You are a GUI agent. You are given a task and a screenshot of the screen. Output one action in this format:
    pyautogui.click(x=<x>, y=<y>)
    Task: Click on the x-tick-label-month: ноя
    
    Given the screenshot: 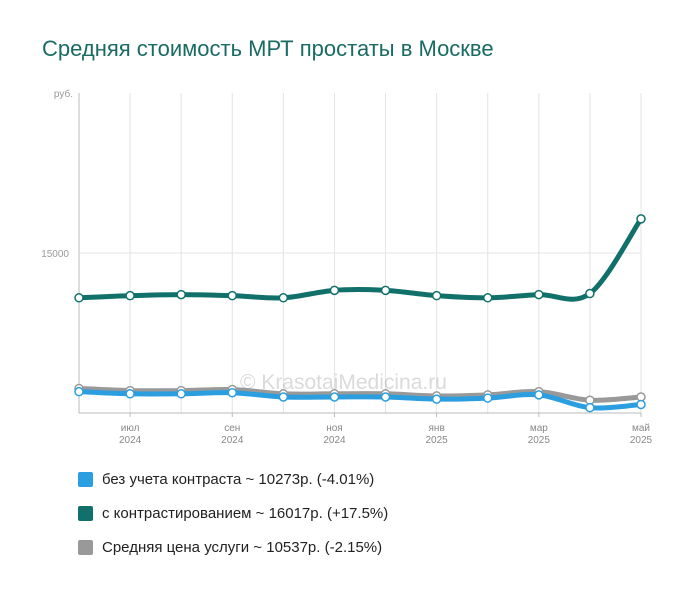 What is the action you would take?
    pyautogui.click(x=334, y=428)
    